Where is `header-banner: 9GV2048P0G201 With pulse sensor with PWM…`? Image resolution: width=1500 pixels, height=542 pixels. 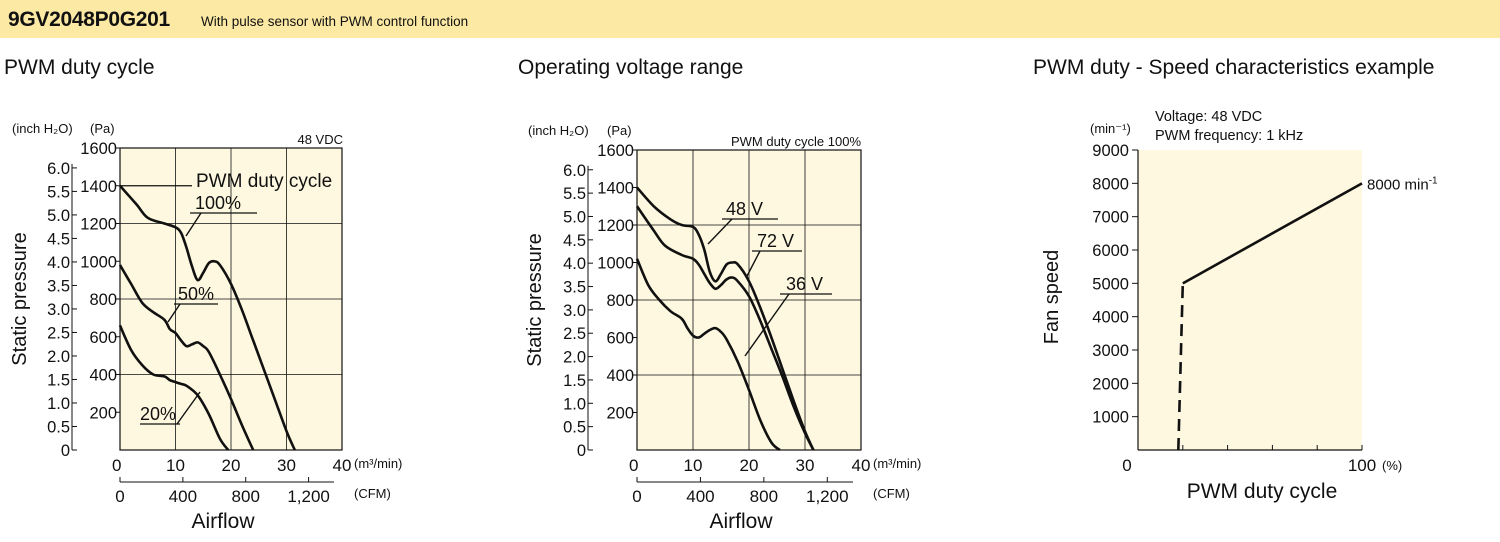
header-banner: 9GV2048P0G201 With pulse sensor with PWM… is located at coordinates (750, 19).